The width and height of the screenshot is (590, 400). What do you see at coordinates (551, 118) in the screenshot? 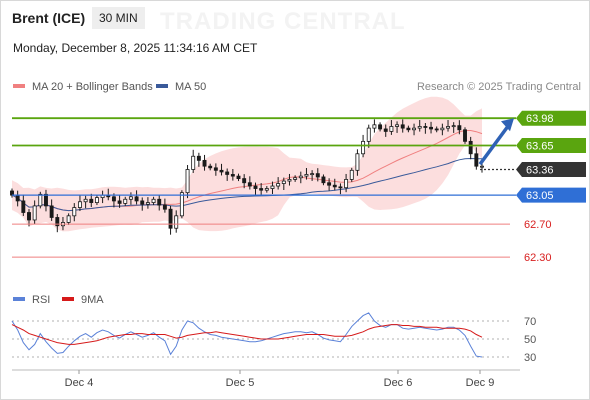
I see `resistance-tag` at bounding box center [551, 118].